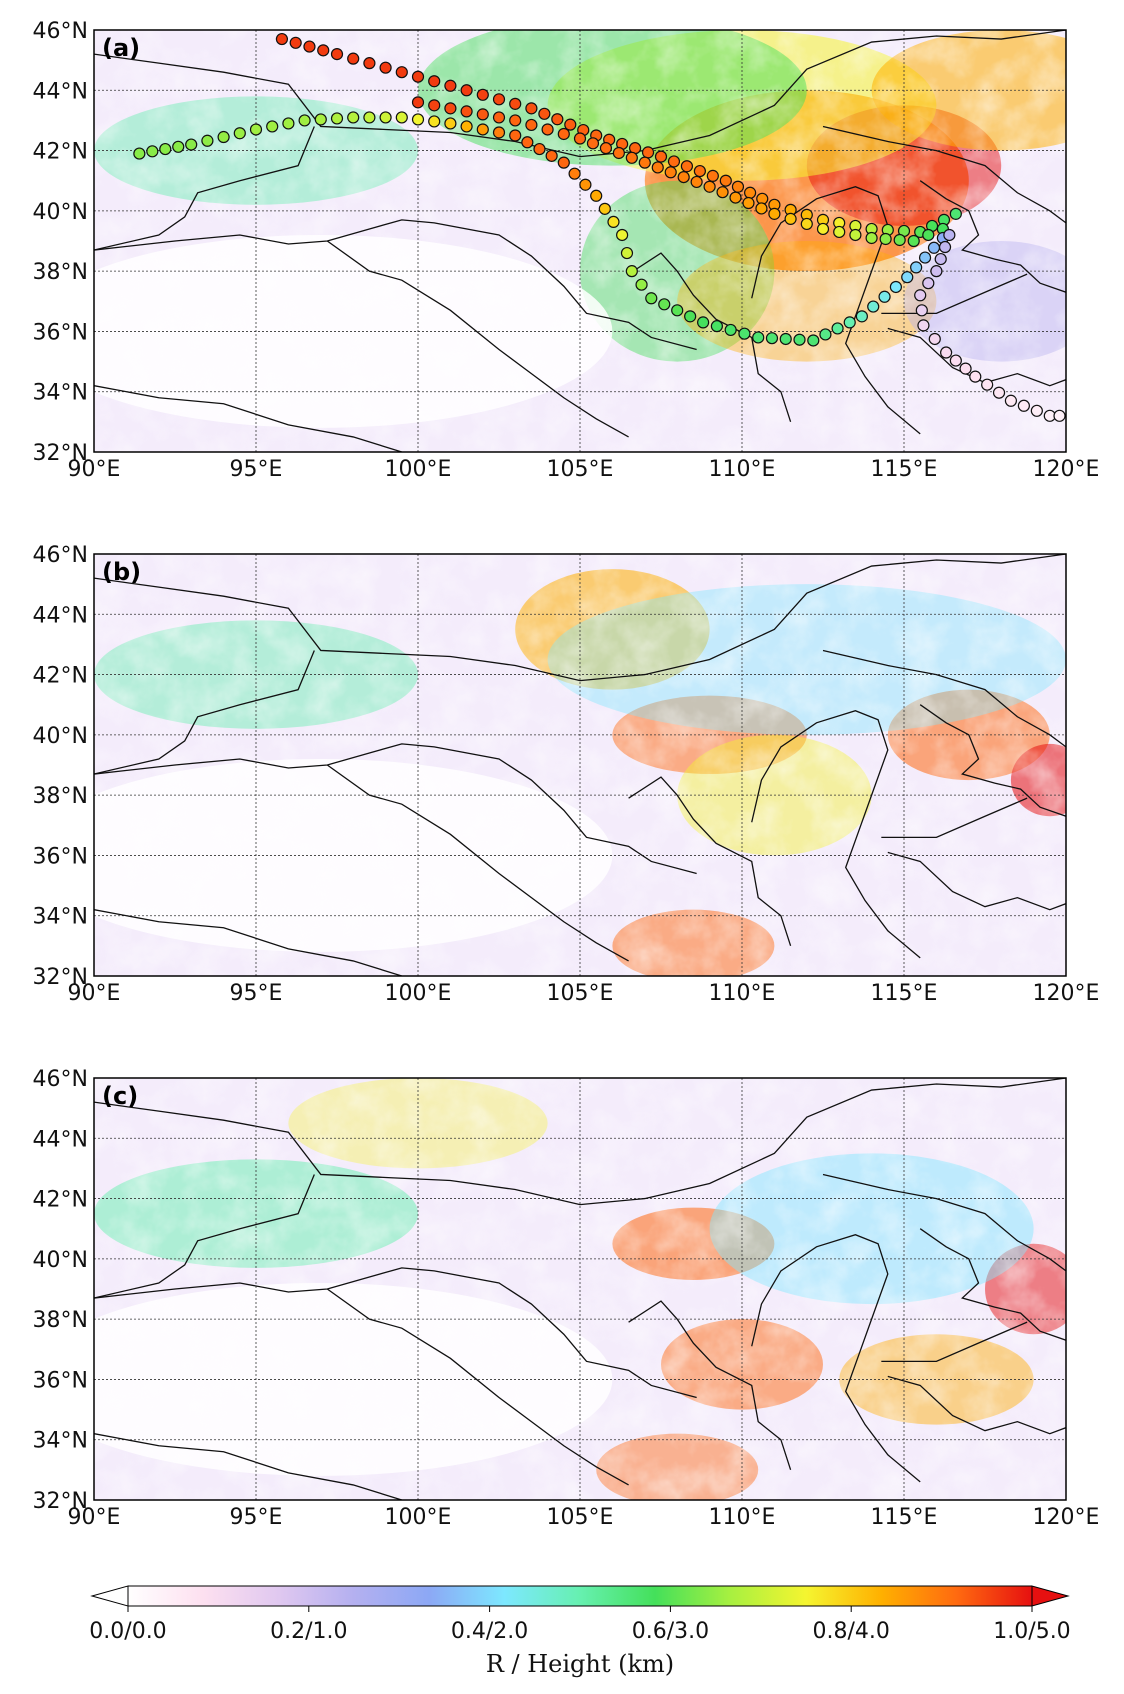 This screenshot has height=1694, width=1124. What do you see at coordinates (120, 1096) in the screenshot?
I see `panel-label: (c)` at bounding box center [120, 1096].